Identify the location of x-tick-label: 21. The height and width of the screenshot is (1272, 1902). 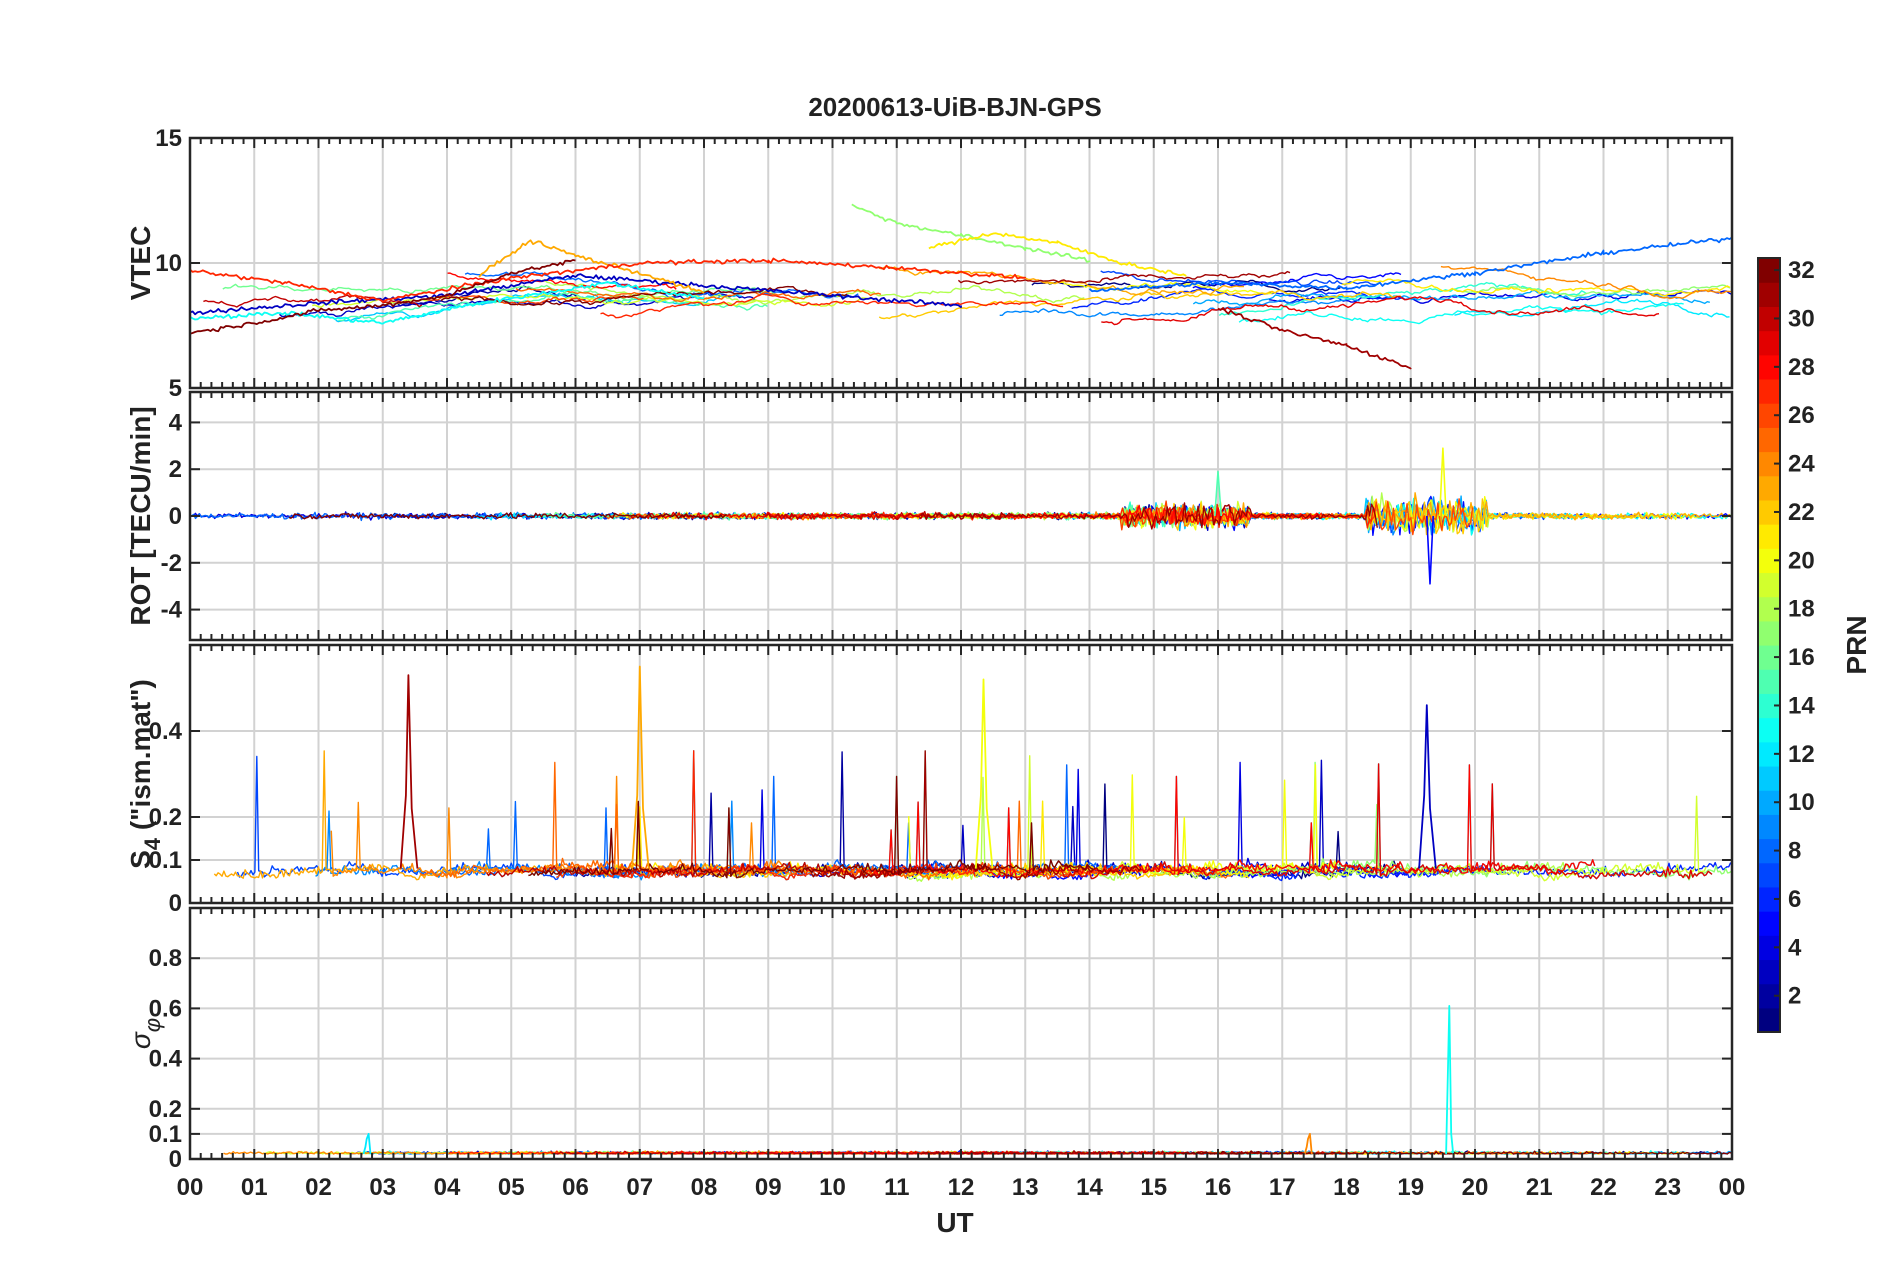
(1539, 1187).